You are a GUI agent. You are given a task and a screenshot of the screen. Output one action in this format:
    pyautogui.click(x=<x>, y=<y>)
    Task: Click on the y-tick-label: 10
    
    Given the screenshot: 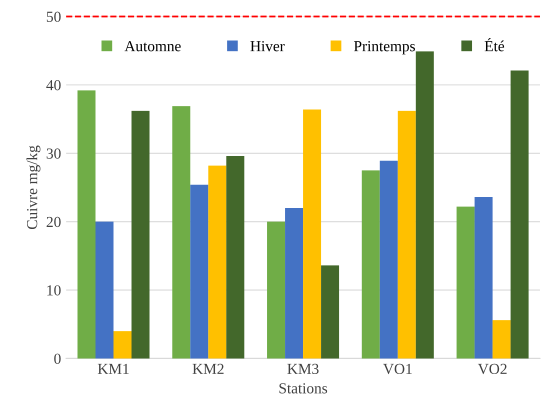 What is the action you would take?
    pyautogui.click(x=54, y=290)
    